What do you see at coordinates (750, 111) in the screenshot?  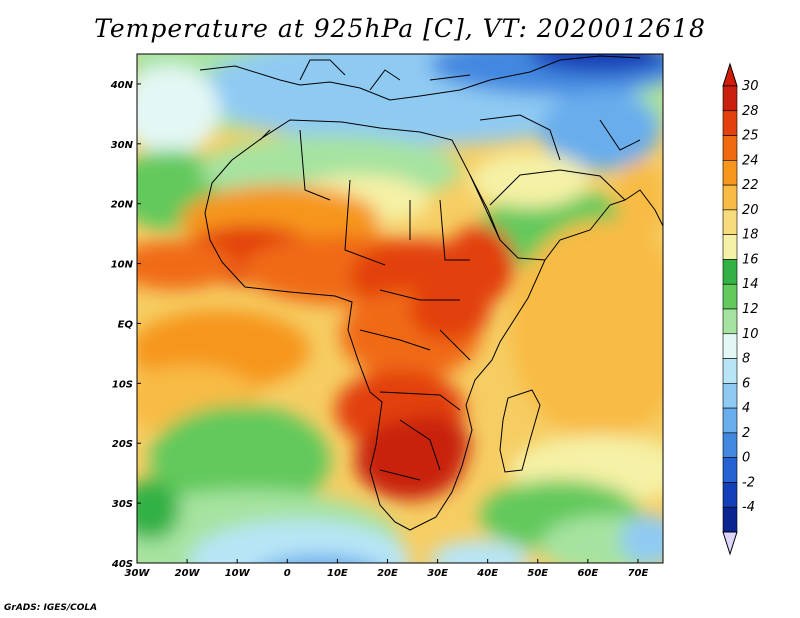 I see `colorbar-label: 28` at bounding box center [750, 111].